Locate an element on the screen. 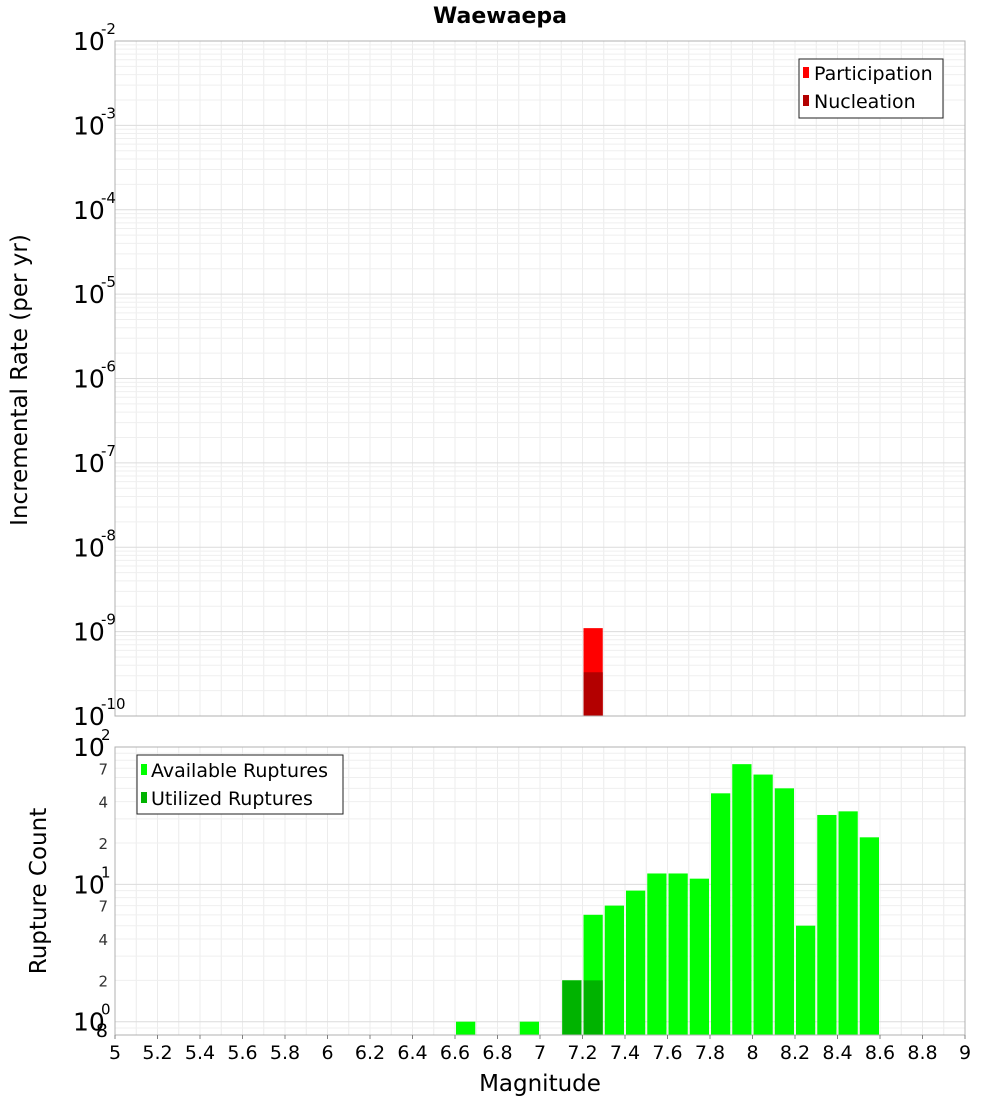  top-y-tick-exponent: -8 is located at coordinates (108, 535).